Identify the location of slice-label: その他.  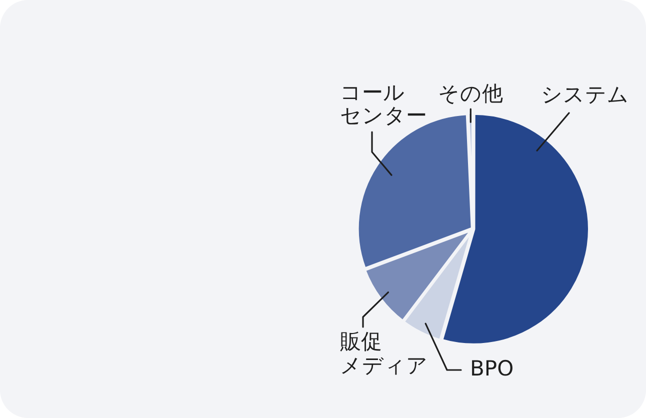
(471, 93).